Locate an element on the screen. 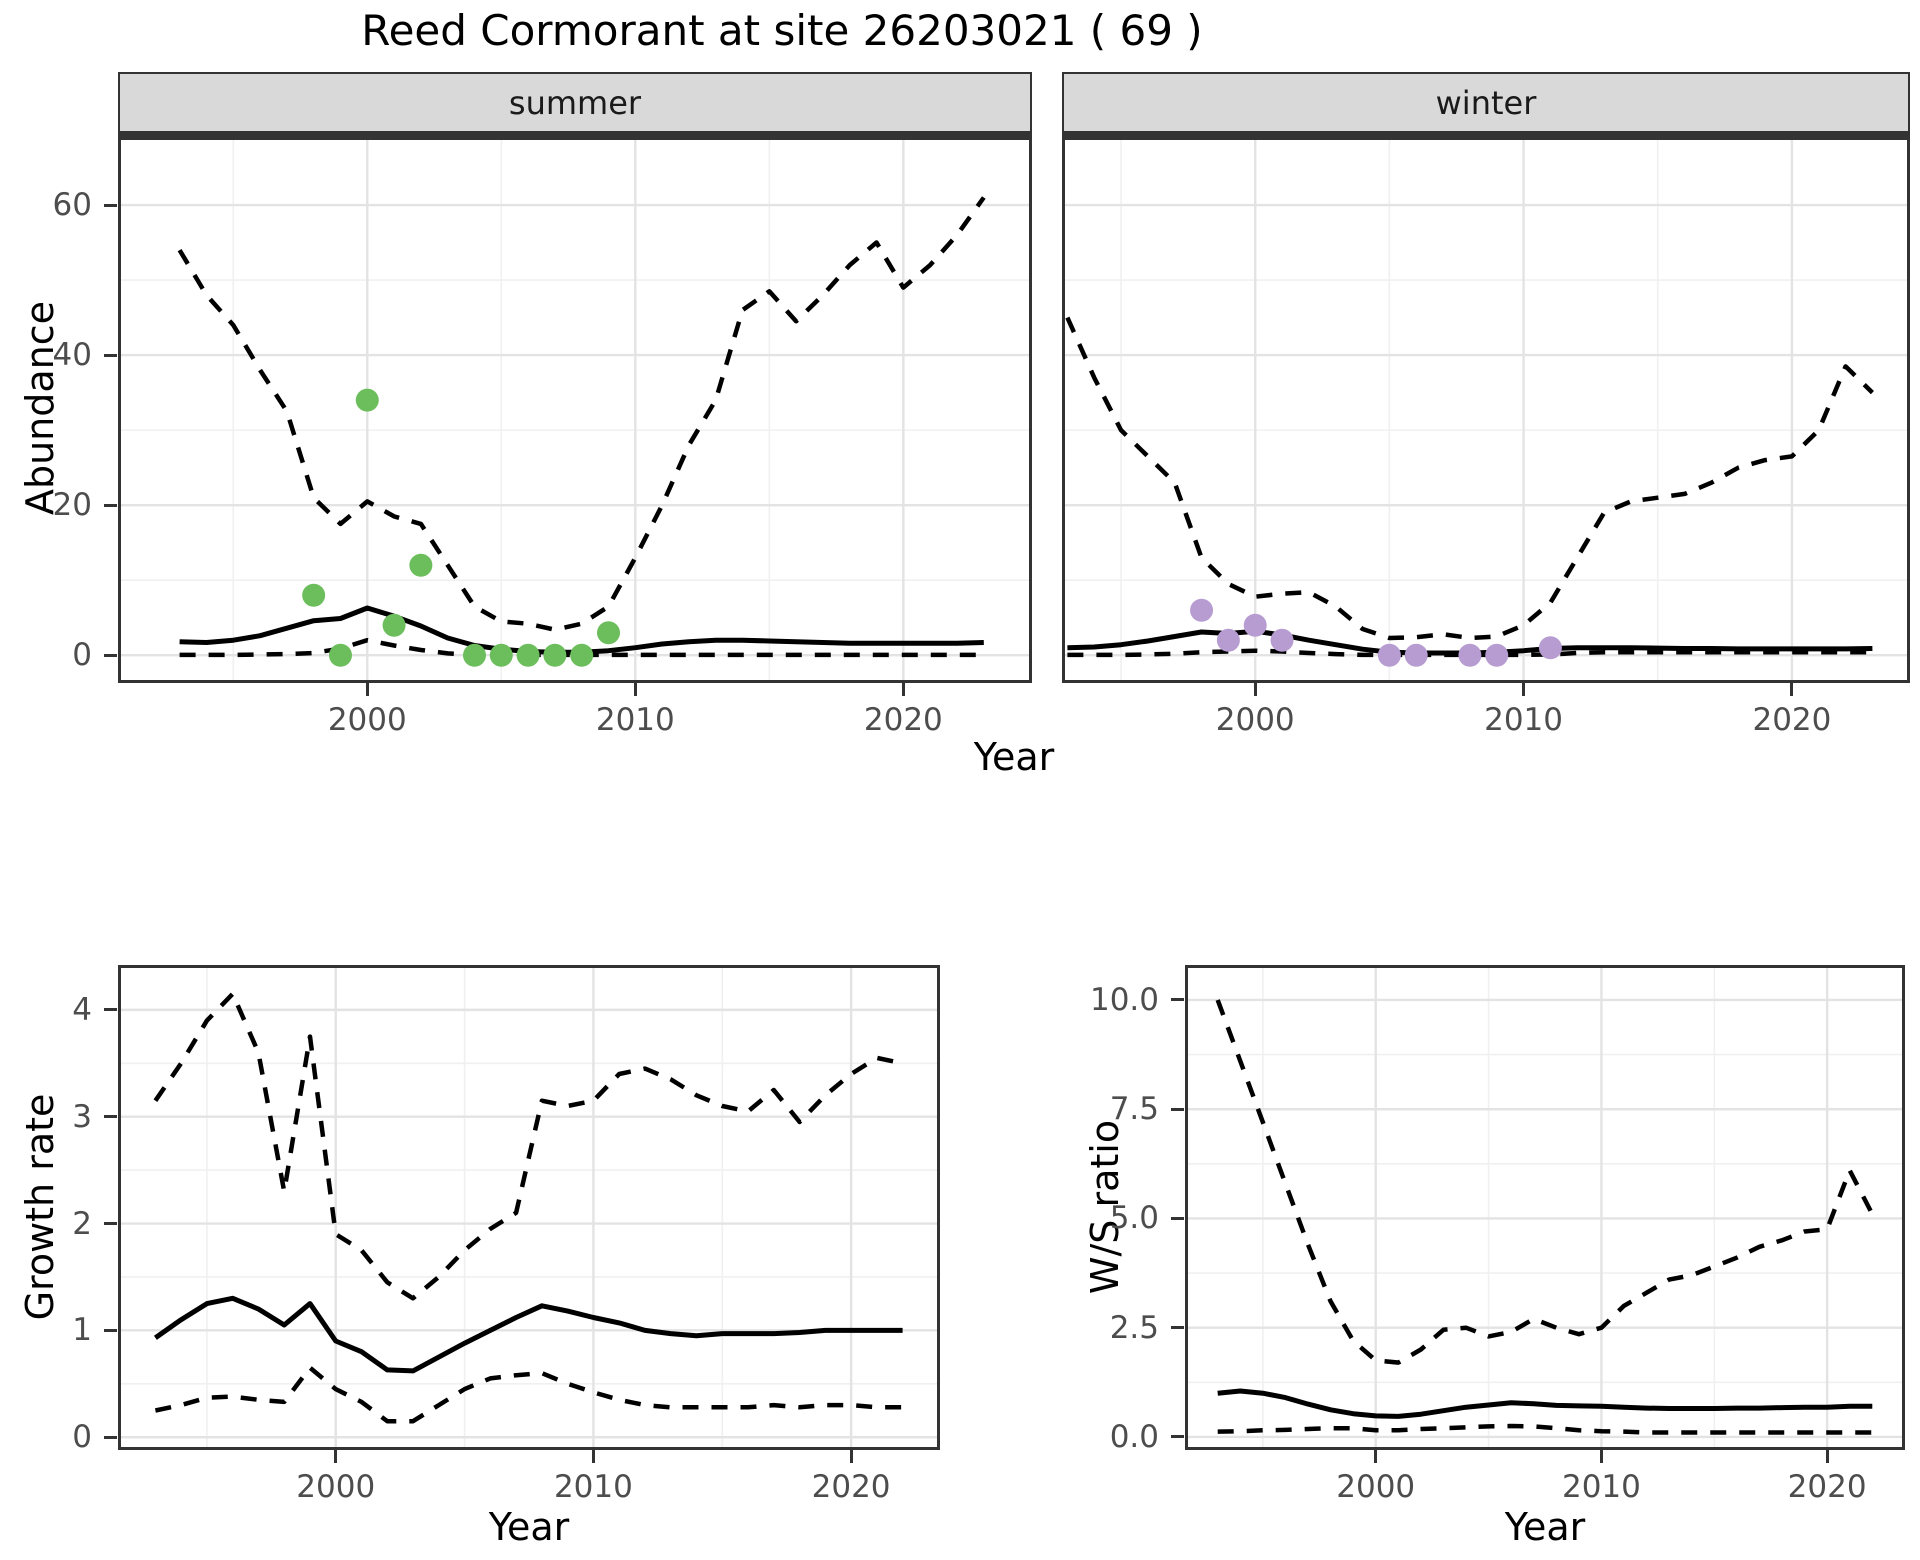 This screenshot has width=1920, height=1560. y-tick-label: 5.0 is located at coordinates (1134, 1218).